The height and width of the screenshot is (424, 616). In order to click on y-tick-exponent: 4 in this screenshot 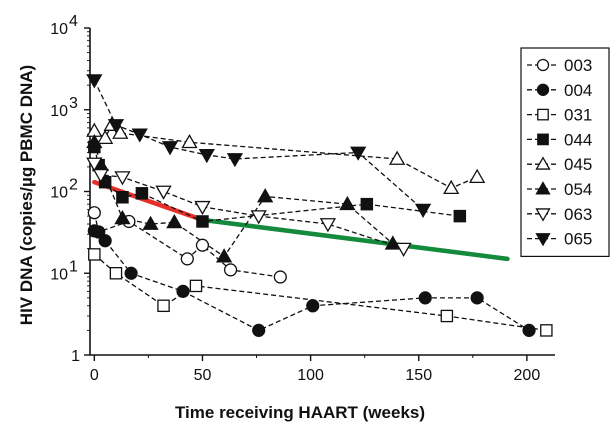, I will do `click(73, 21)`.